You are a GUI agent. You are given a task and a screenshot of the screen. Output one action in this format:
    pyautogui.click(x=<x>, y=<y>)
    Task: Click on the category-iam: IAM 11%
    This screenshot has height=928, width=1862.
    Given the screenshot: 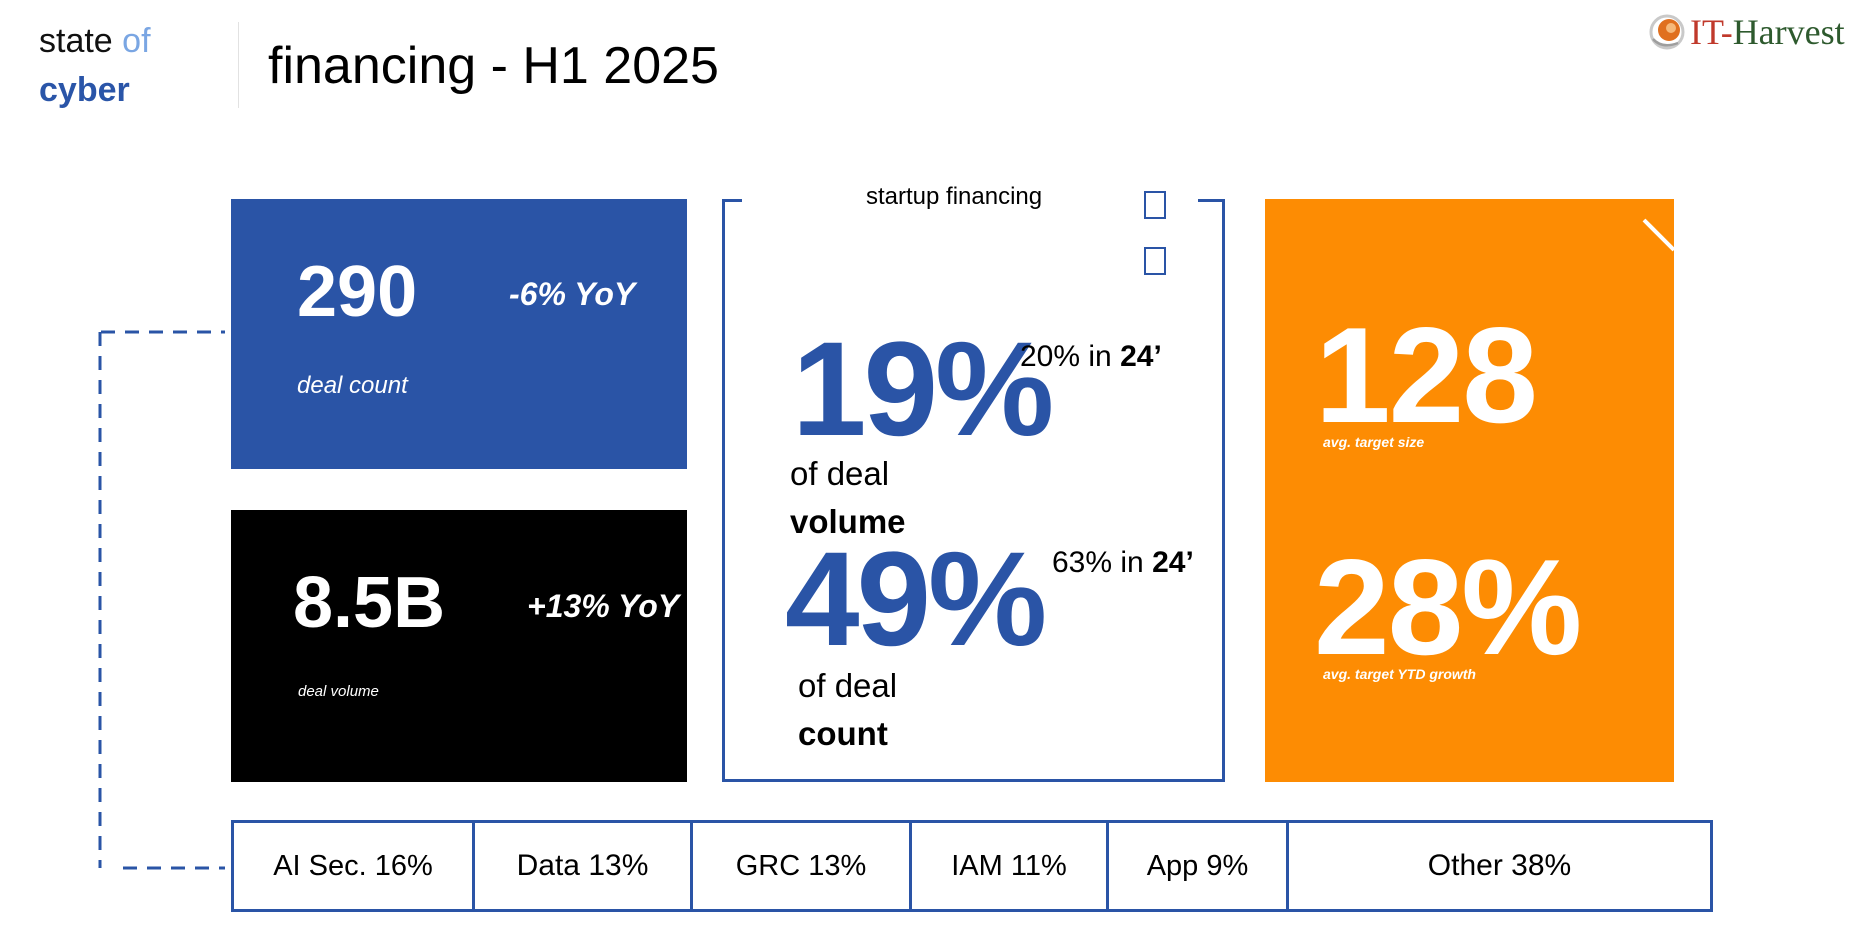 What is the action you would take?
    pyautogui.click(x=1009, y=866)
    